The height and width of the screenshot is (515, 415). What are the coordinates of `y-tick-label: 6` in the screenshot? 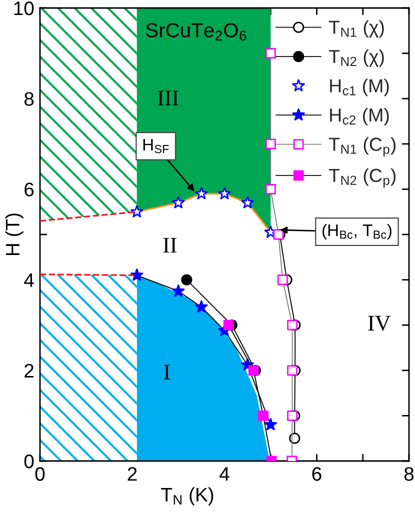 It's located at (29, 189).